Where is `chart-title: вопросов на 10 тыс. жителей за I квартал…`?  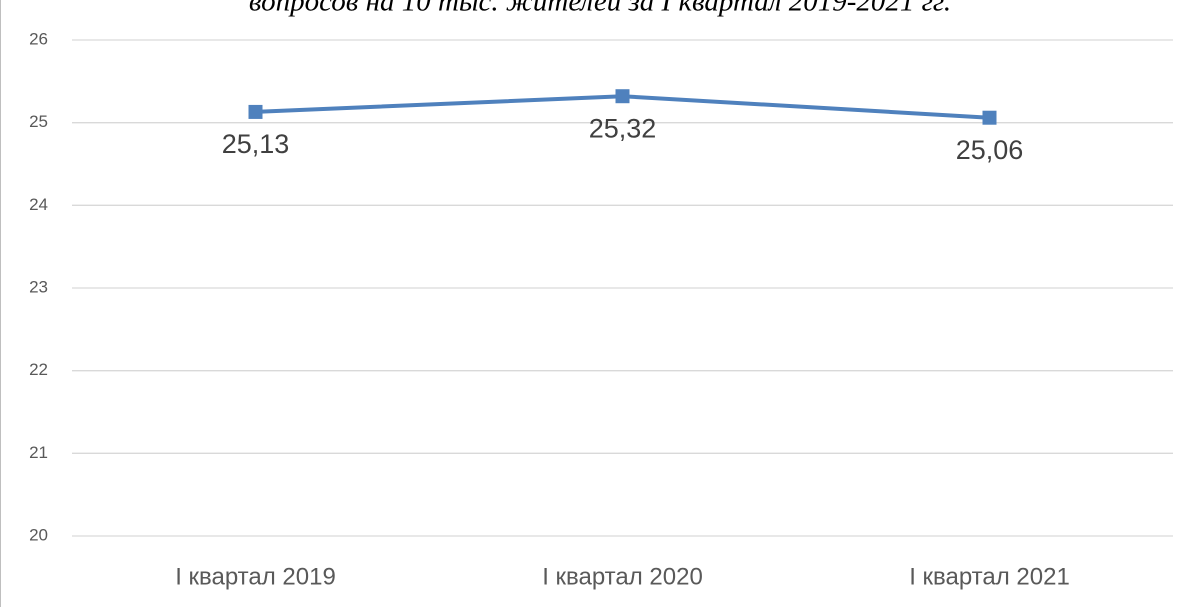
chart-title: вопросов на 10 тыс. жителей за I квартал… is located at coordinates (600, 9).